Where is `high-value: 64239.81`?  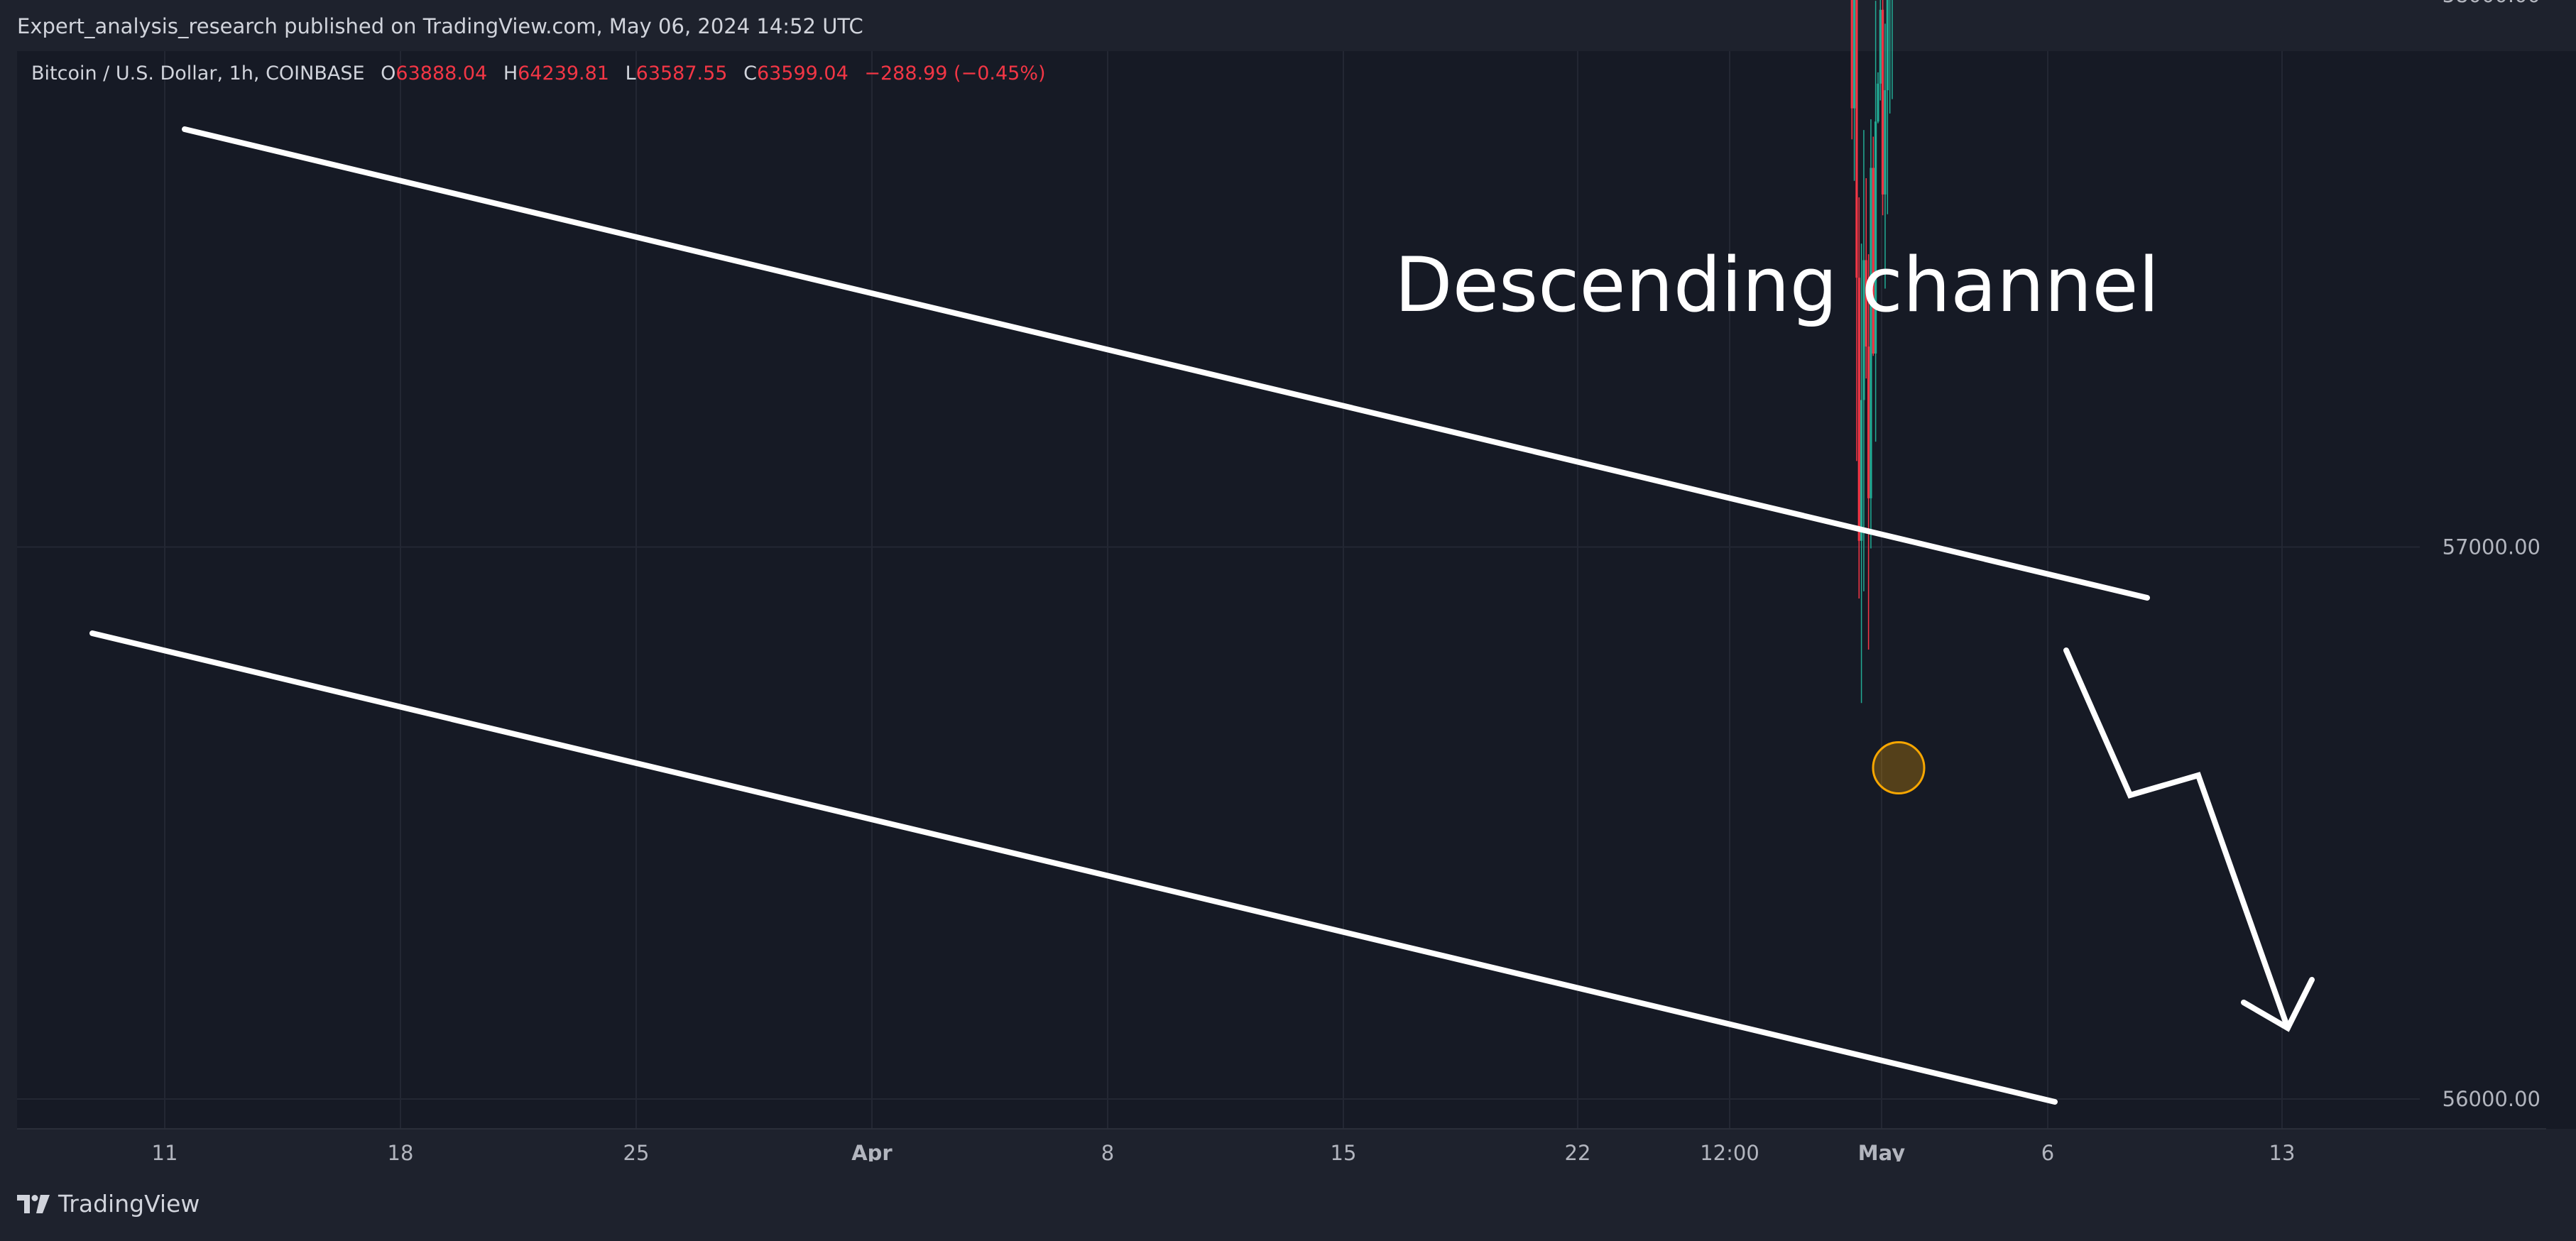
high-value: 64239.81 is located at coordinates (563, 73).